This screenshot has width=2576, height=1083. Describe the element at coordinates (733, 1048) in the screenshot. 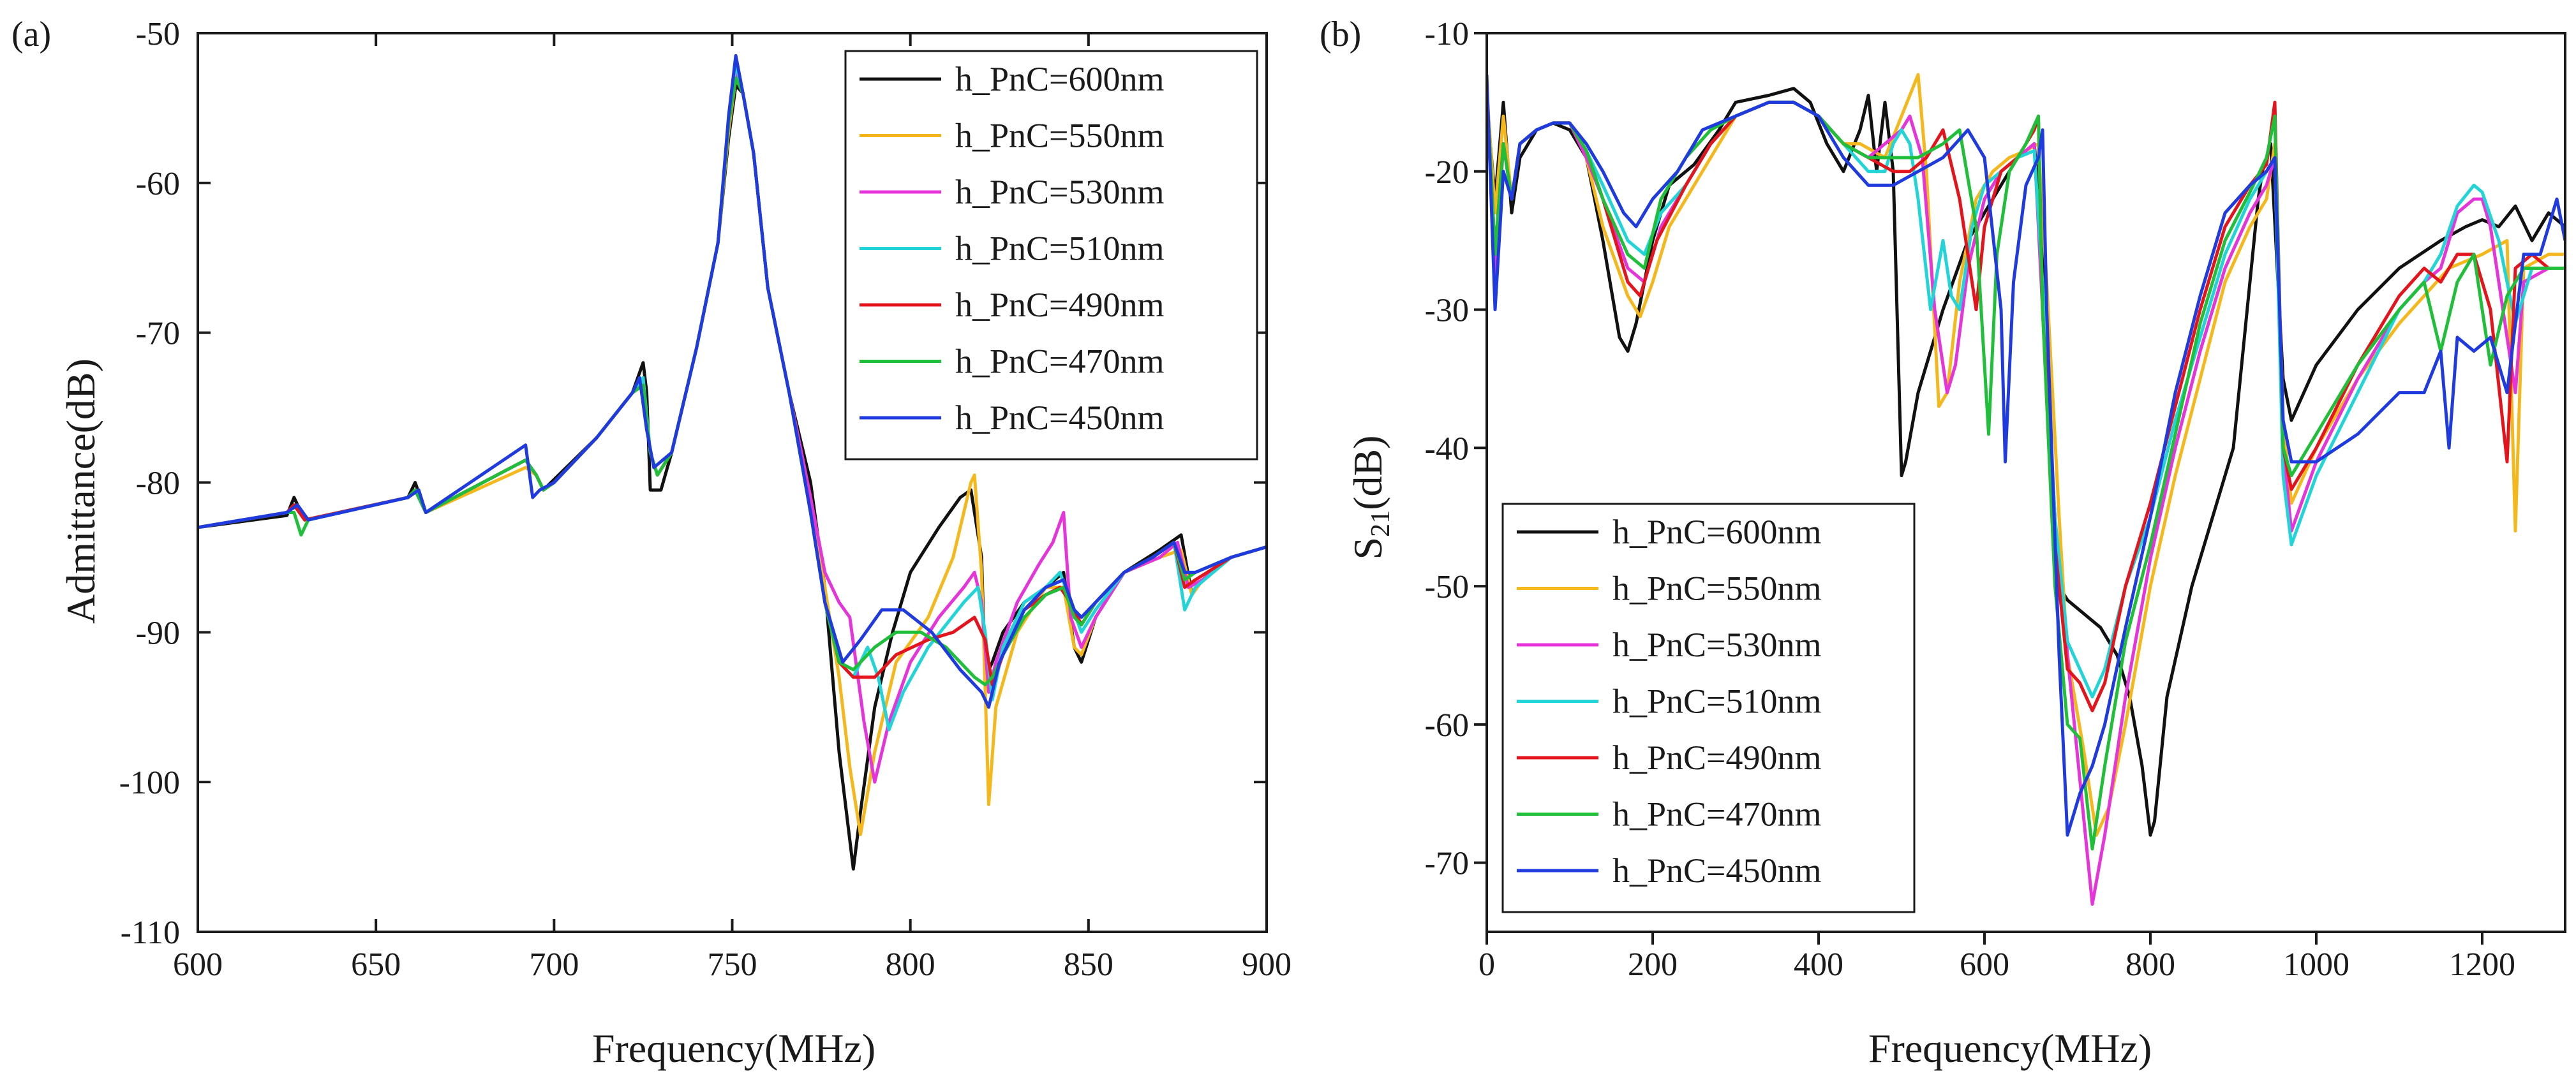

I see `panel-a-x-axis-label: Frequency(MHz)` at that location.